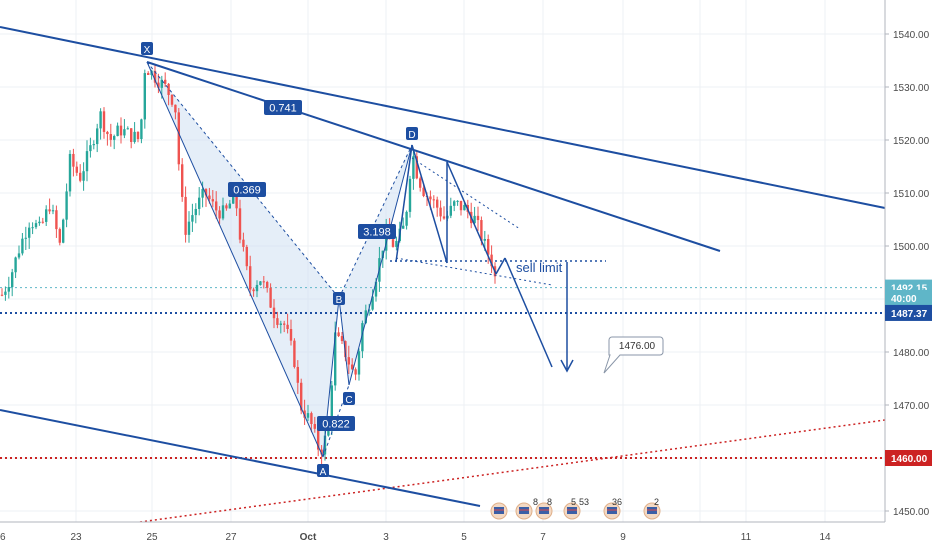 Image resolution: width=932 pixels, height=555 pixels. I want to click on point-badge-A, so click(323, 470).